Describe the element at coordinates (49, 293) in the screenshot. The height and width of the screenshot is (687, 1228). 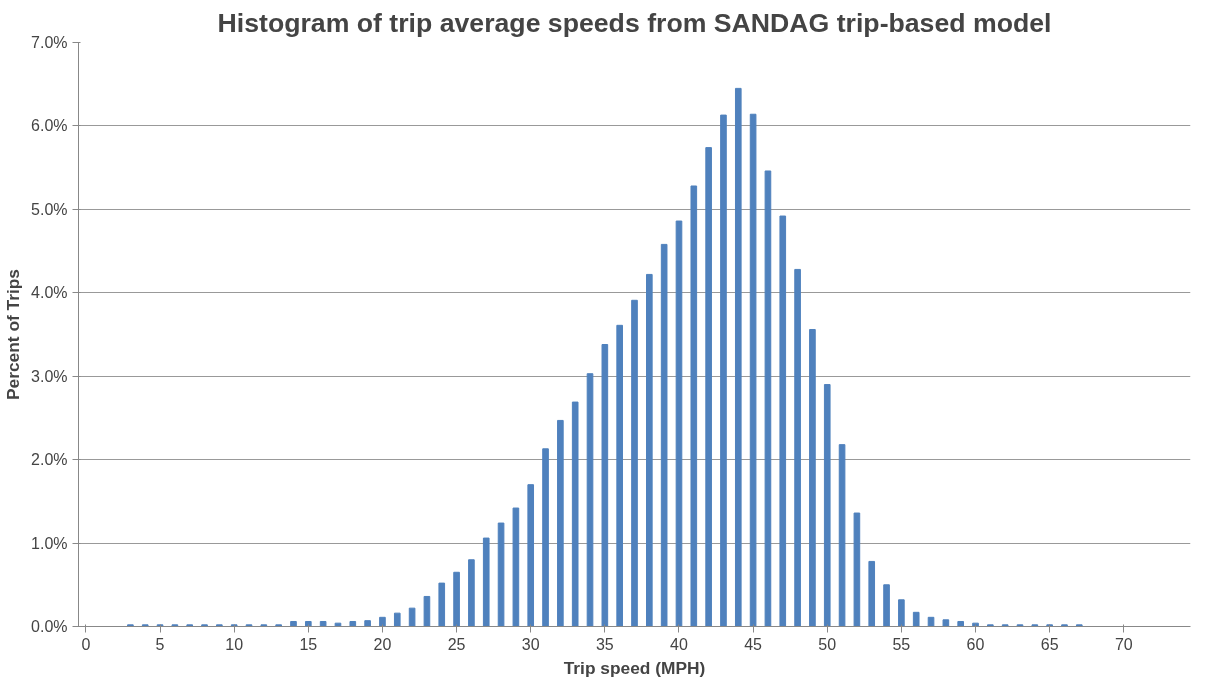
I see `y-tick-label: 4.0%` at that location.